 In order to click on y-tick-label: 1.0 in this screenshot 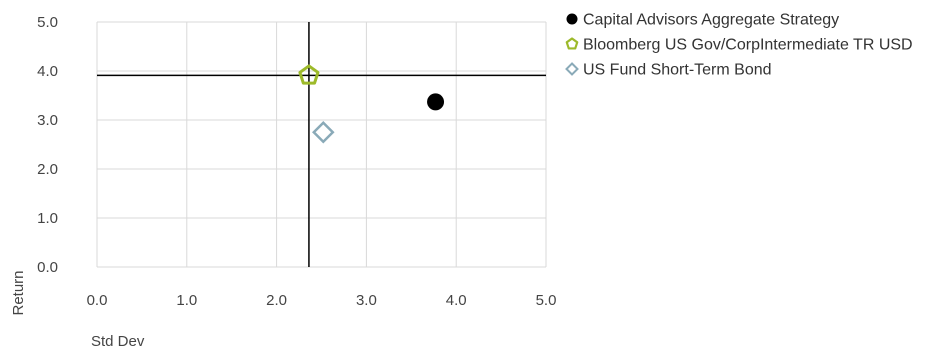, I will do `click(47, 218)`.